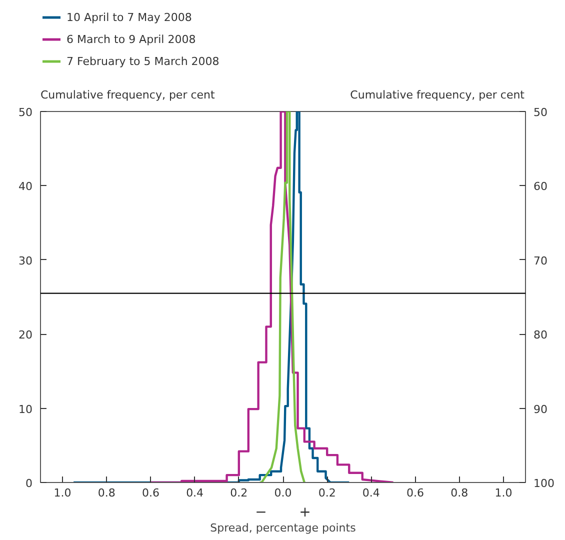 The width and height of the screenshot is (565, 540). I want to click on y2-tick-label: 80, so click(541, 335).